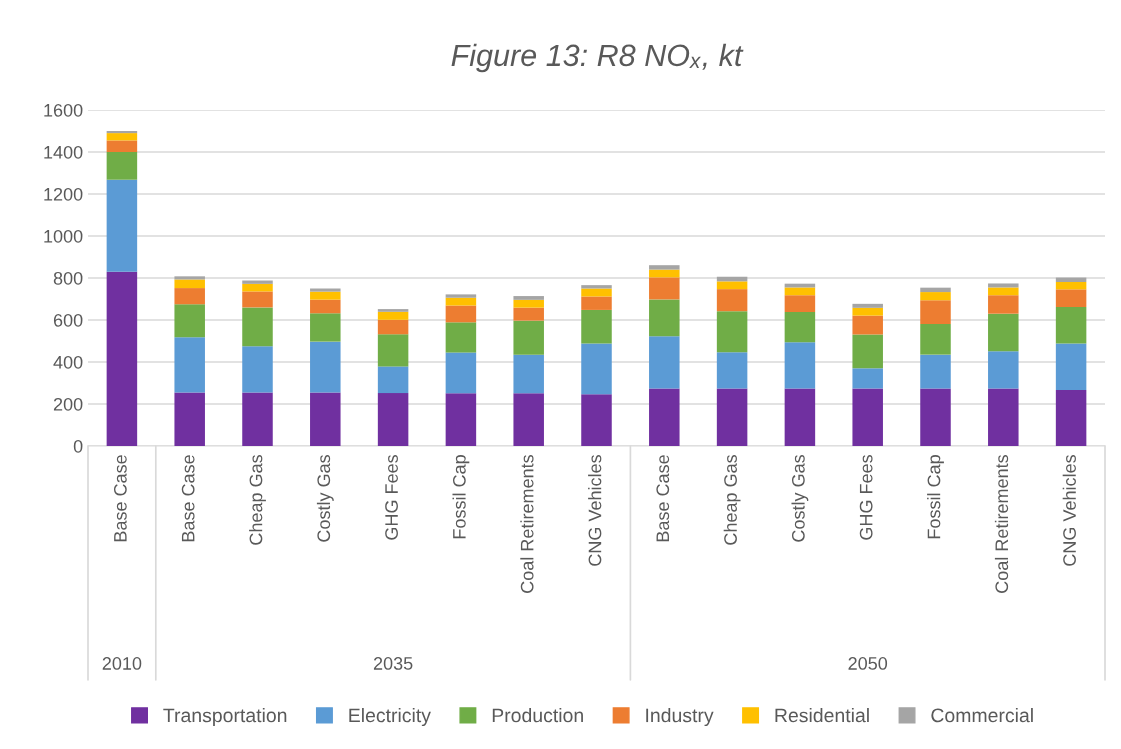 This screenshot has width=1121, height=749. I want to click on y-tick-label: 1600, so click(63, 110).